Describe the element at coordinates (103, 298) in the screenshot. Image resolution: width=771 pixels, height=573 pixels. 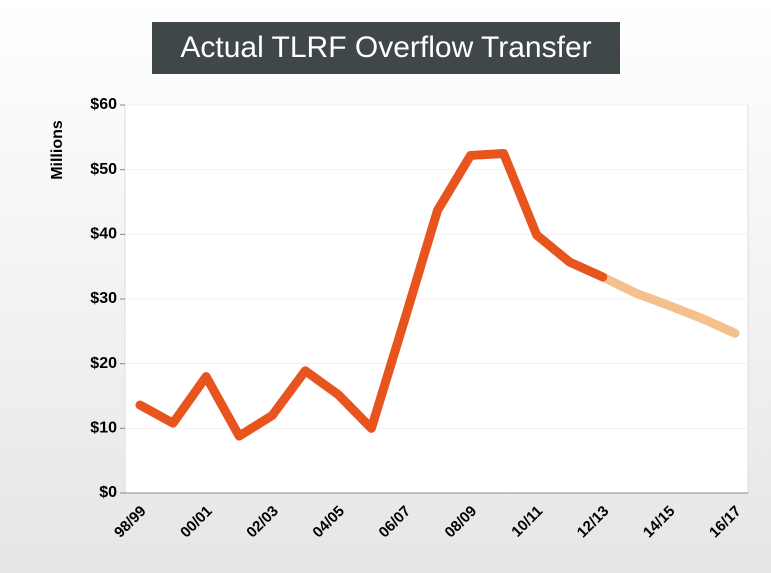
I see `y-tick-label: $30` at that location.